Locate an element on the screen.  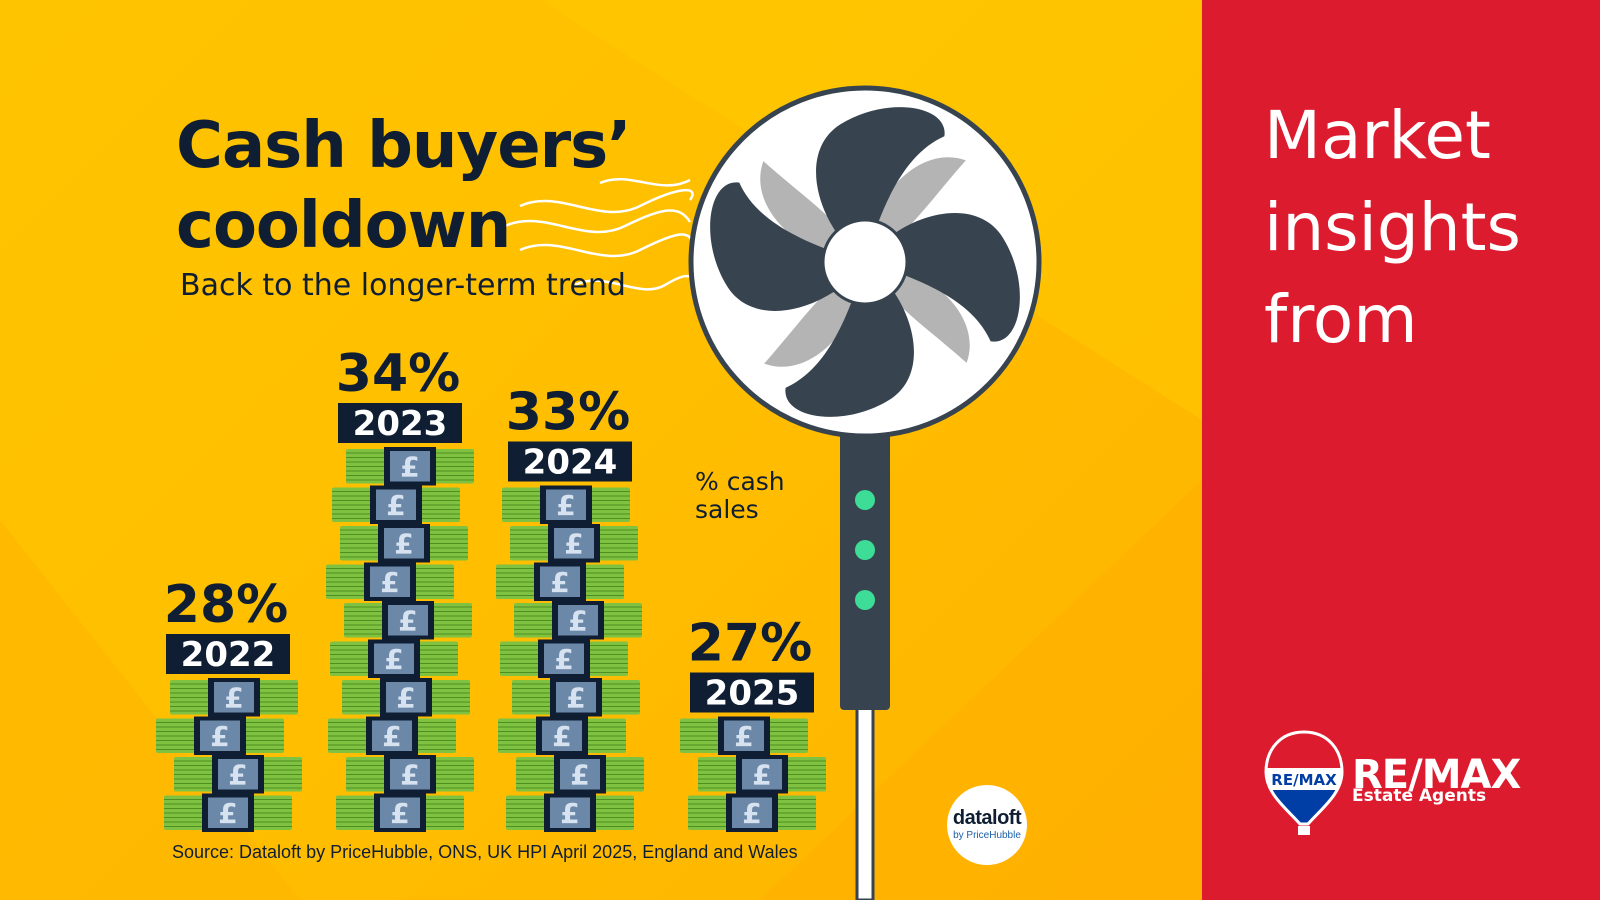
fan-blades is located at coordinates (865, 262).